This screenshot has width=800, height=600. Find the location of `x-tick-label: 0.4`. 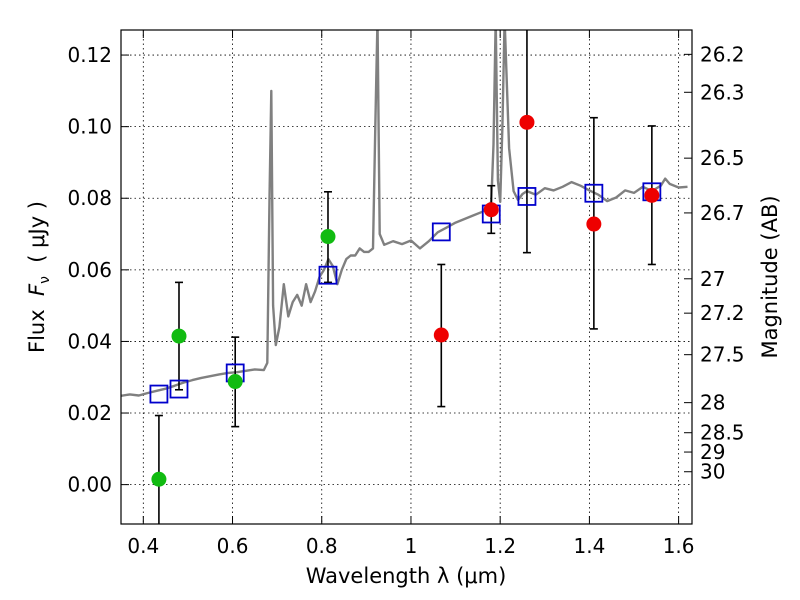

x-tick-label: 0.4 is located at coordinates (143, 546).